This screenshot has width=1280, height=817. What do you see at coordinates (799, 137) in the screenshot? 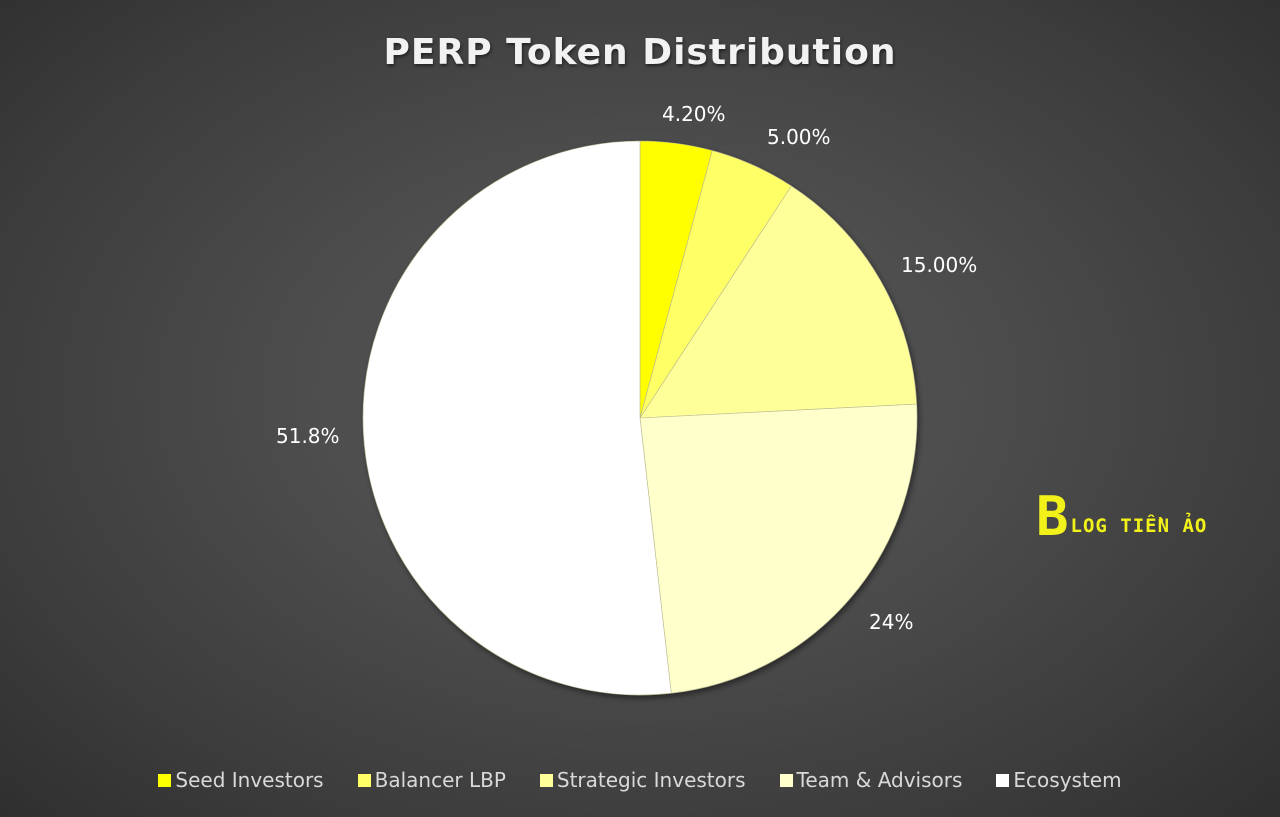
I see `data-label-balancer-lbp: 5.00%` at bounding box center [799, 137].